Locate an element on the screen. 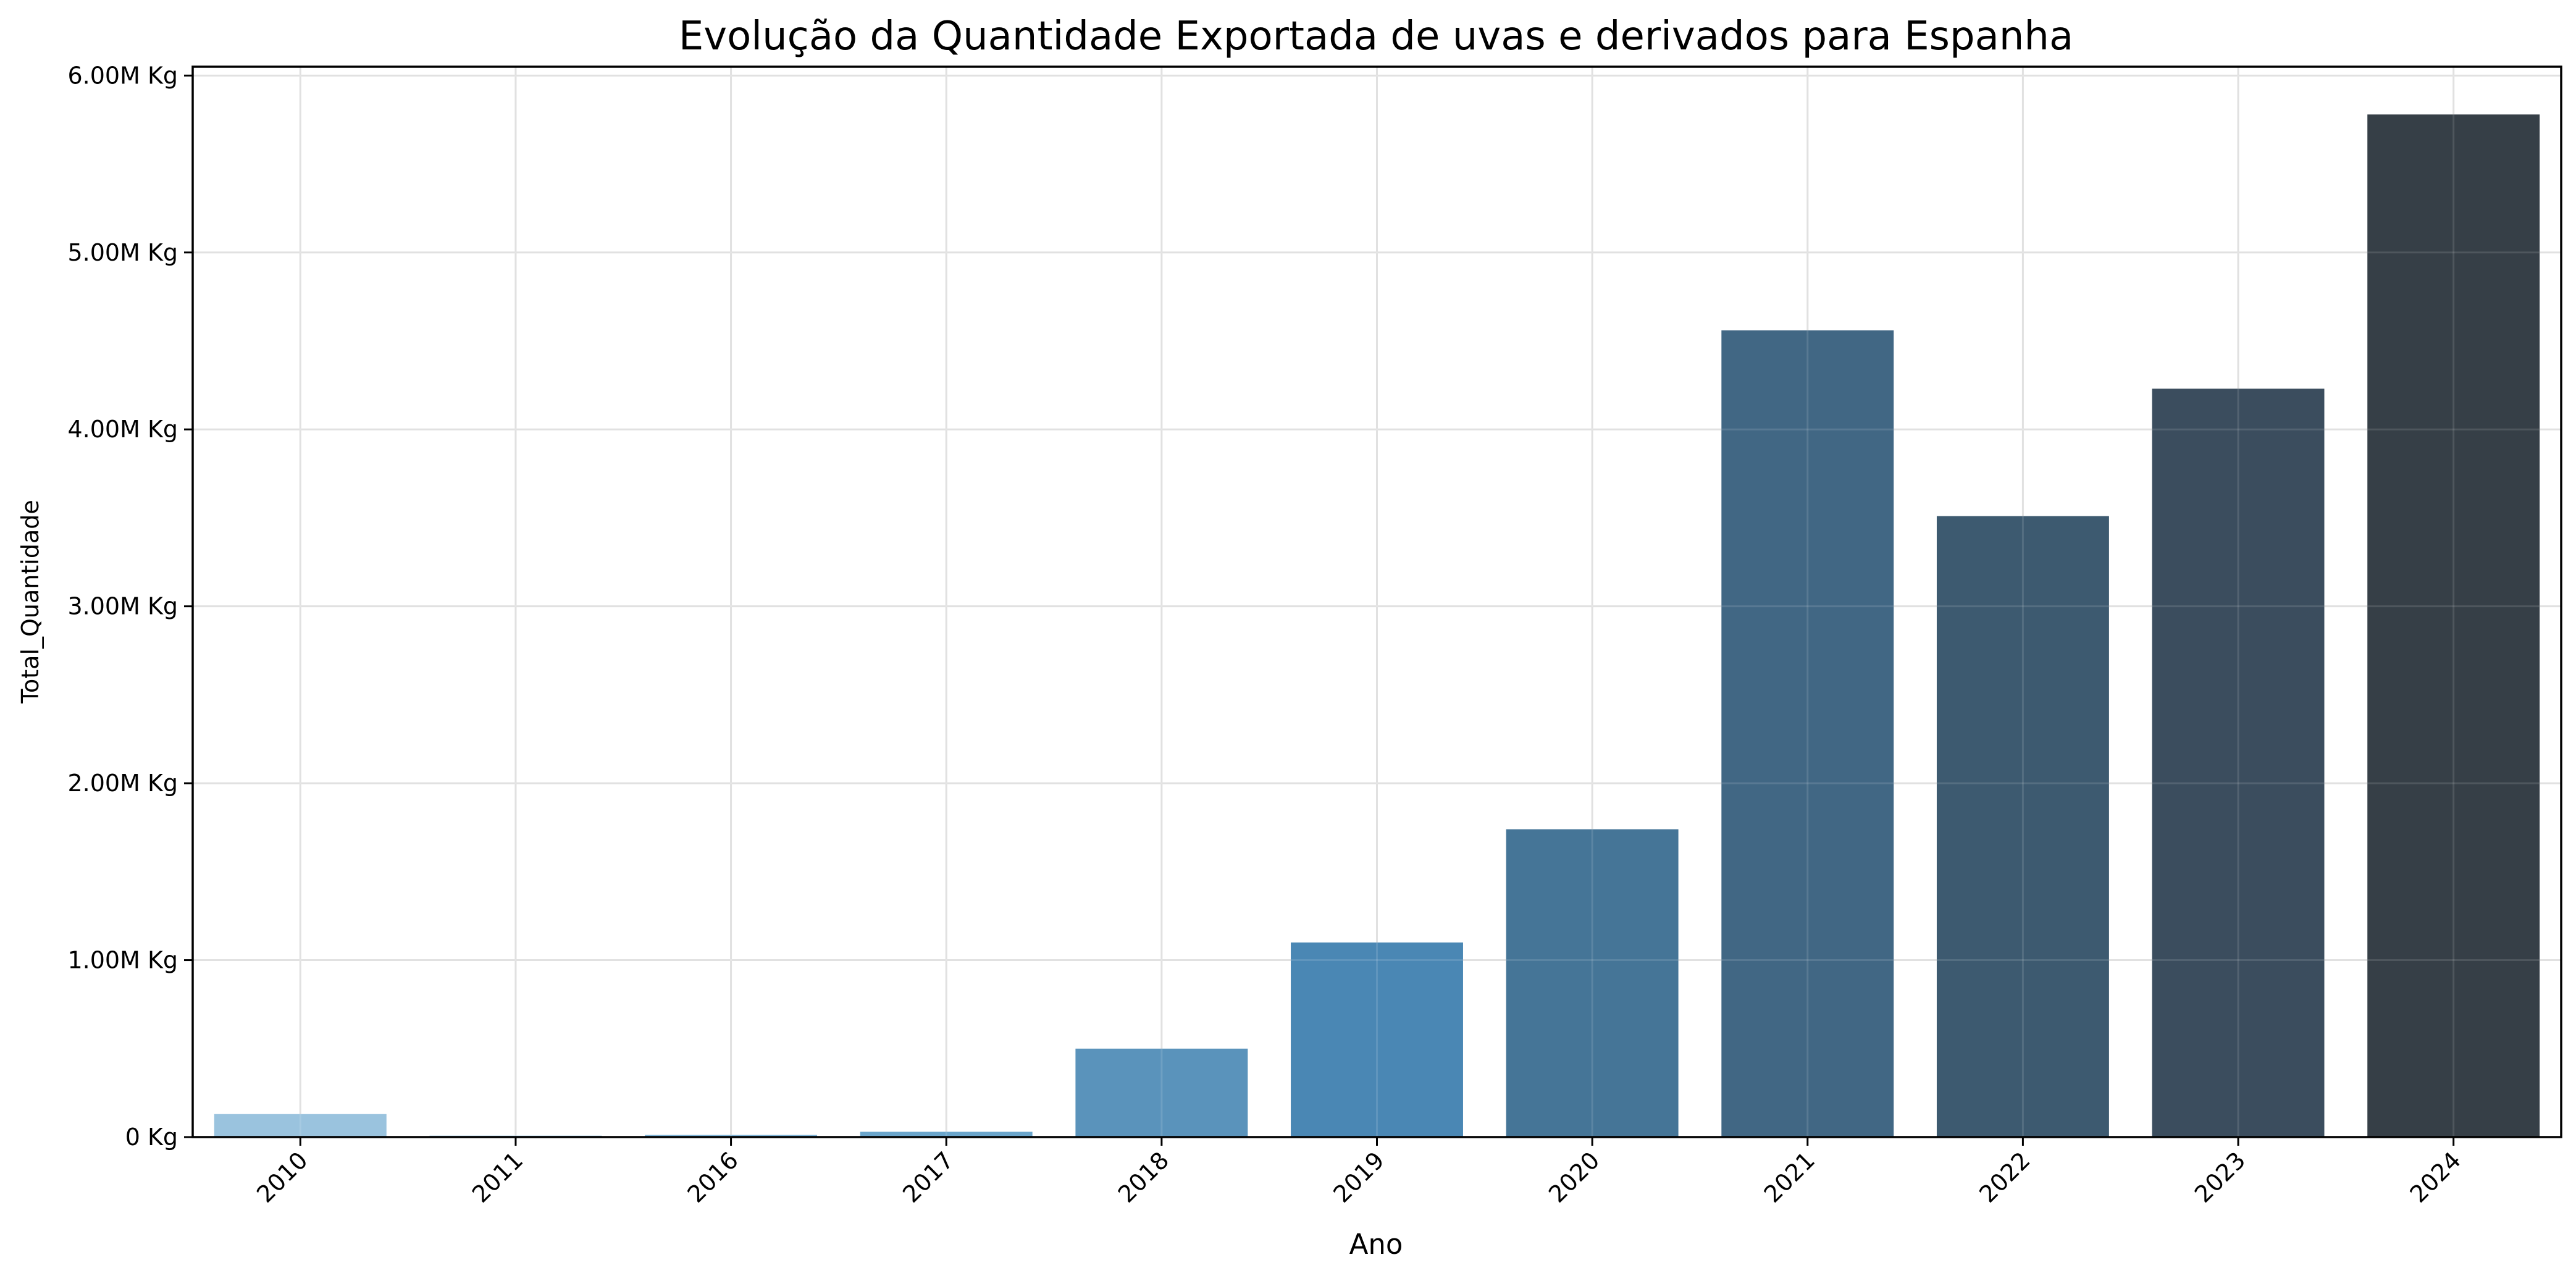 The width and height of the screenshot is (2576, 1281). x-tick-label: 2016 is located at coordinates (713, 1177).